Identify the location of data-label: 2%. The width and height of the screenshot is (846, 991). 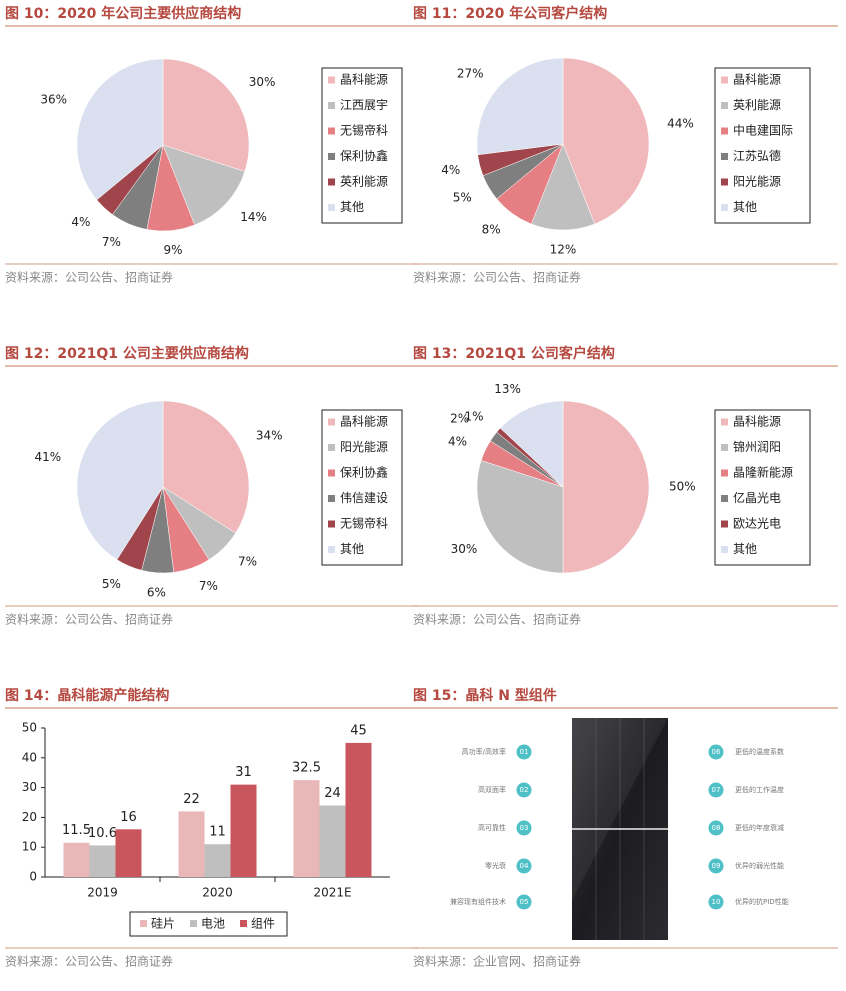
(459, 418).